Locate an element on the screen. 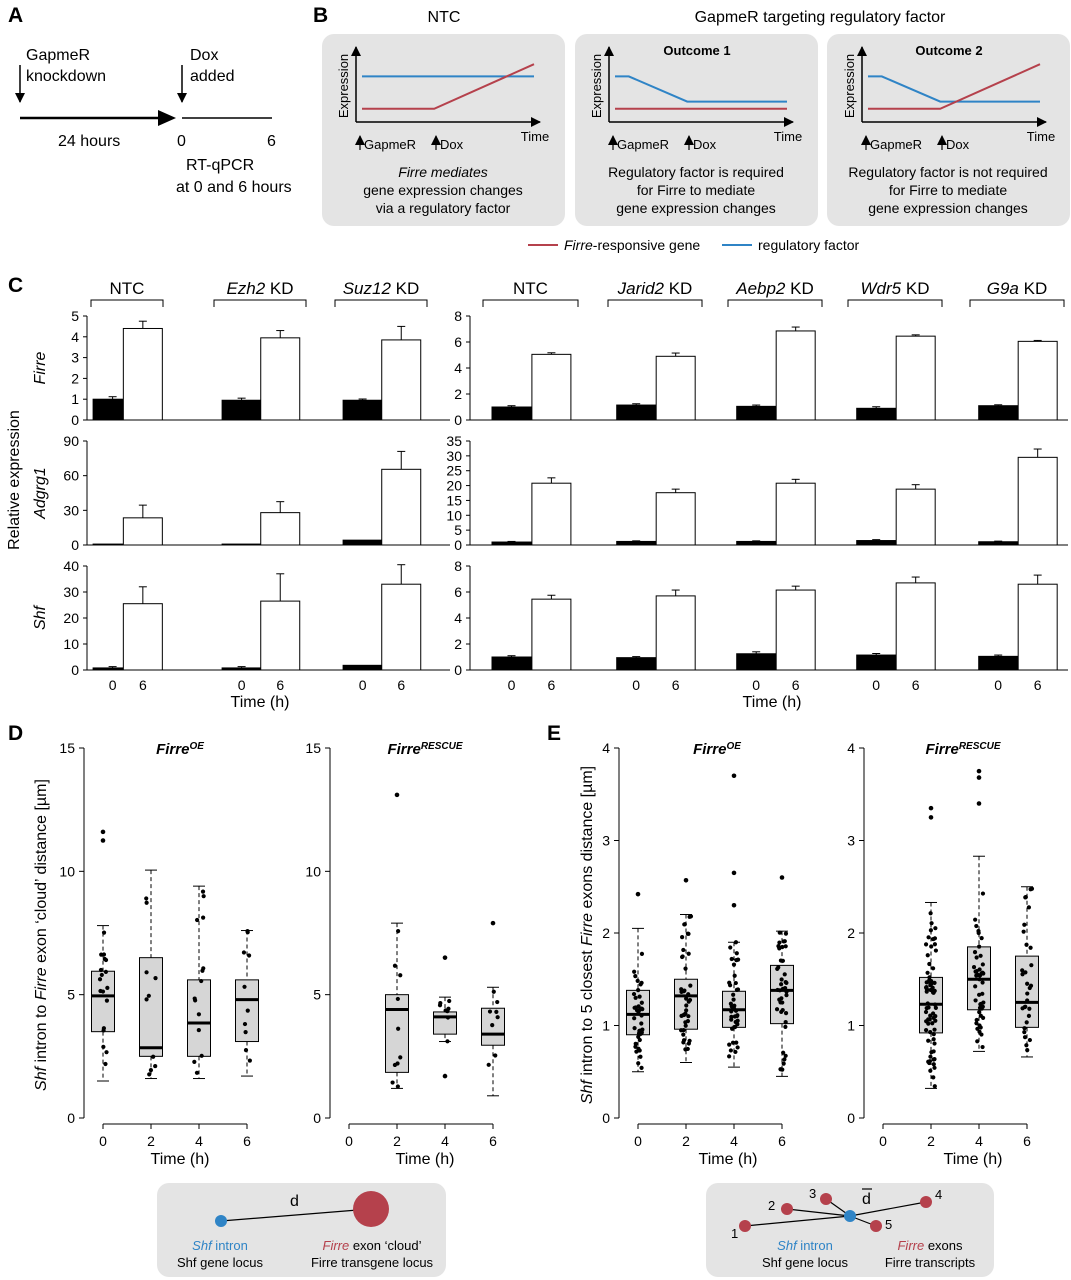 Image resolution: width=1071 pixels, height=1280 pixels. gapmer-label-2: knockdown is located at coordinates (66, 76).